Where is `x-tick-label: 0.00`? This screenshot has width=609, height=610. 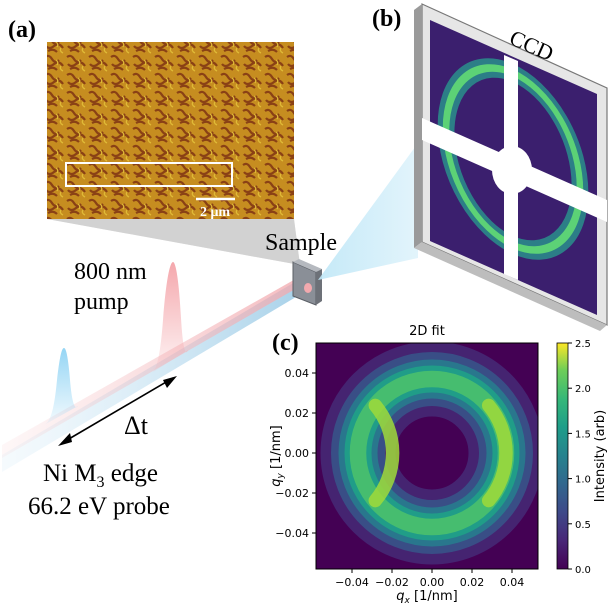 x-tick-label: 0.00 is located at coordinates (432, 582).